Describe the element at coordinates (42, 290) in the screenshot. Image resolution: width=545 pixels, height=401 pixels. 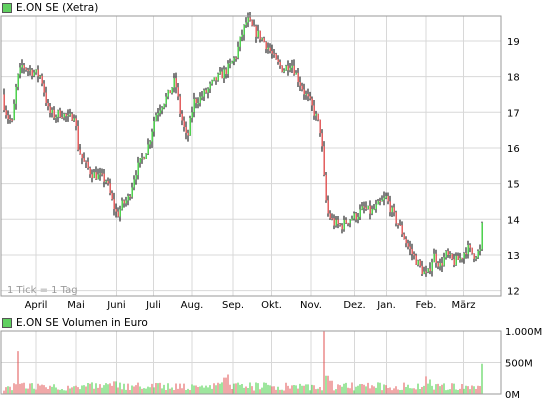
I see `tick-note: 1 Tick = 1 Tag` at that location.